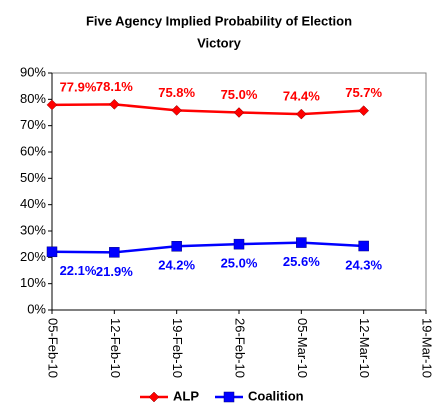  What do you see at coordinates (363, 92) in the screenshot?
I see `data-label: 75.7%` at bounding box center [363, 92].